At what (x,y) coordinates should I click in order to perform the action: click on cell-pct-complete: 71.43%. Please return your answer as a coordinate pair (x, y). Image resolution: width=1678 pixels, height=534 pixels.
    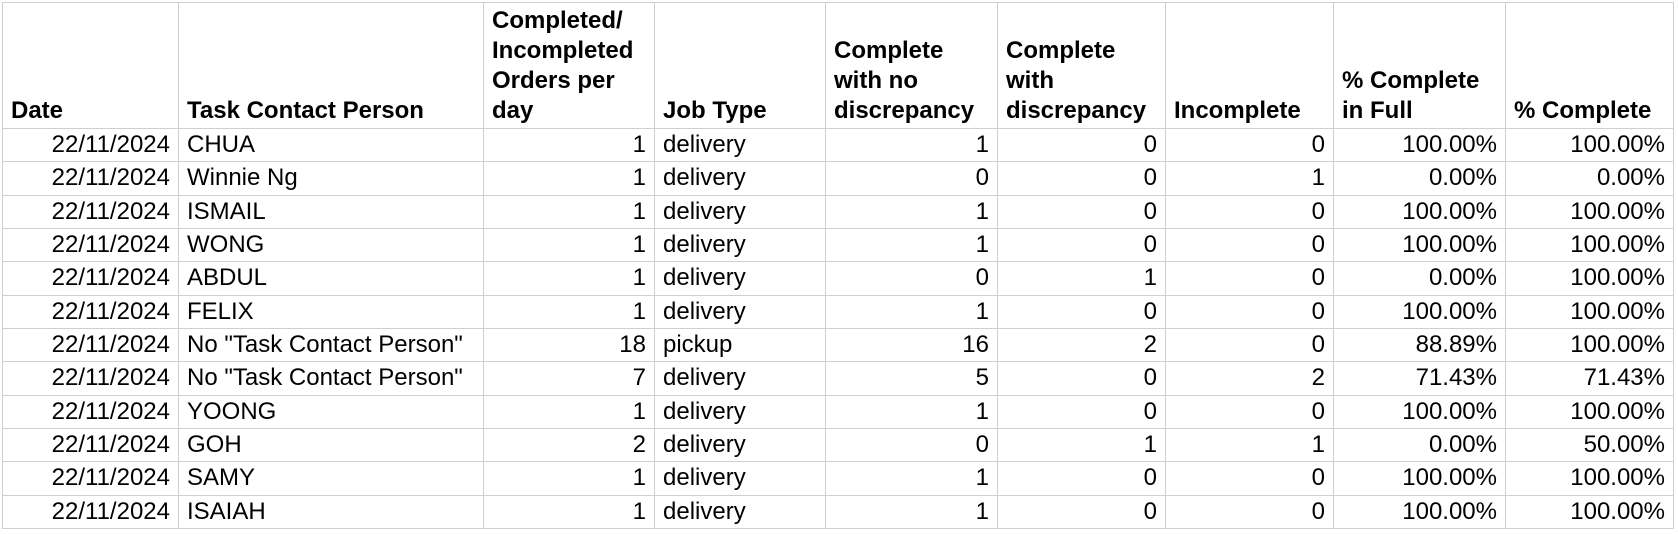
    Looking at the image, I should click on (1589, 378).